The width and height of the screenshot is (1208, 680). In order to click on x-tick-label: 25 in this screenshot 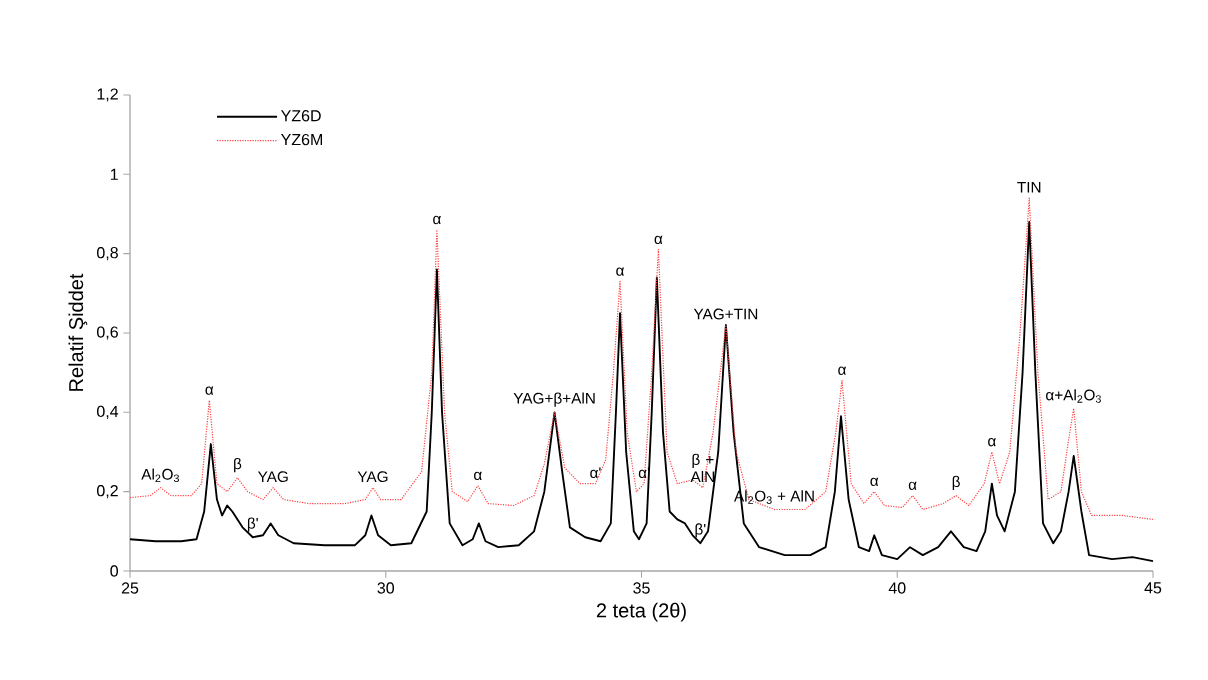, I will do `click(130, 588)`.